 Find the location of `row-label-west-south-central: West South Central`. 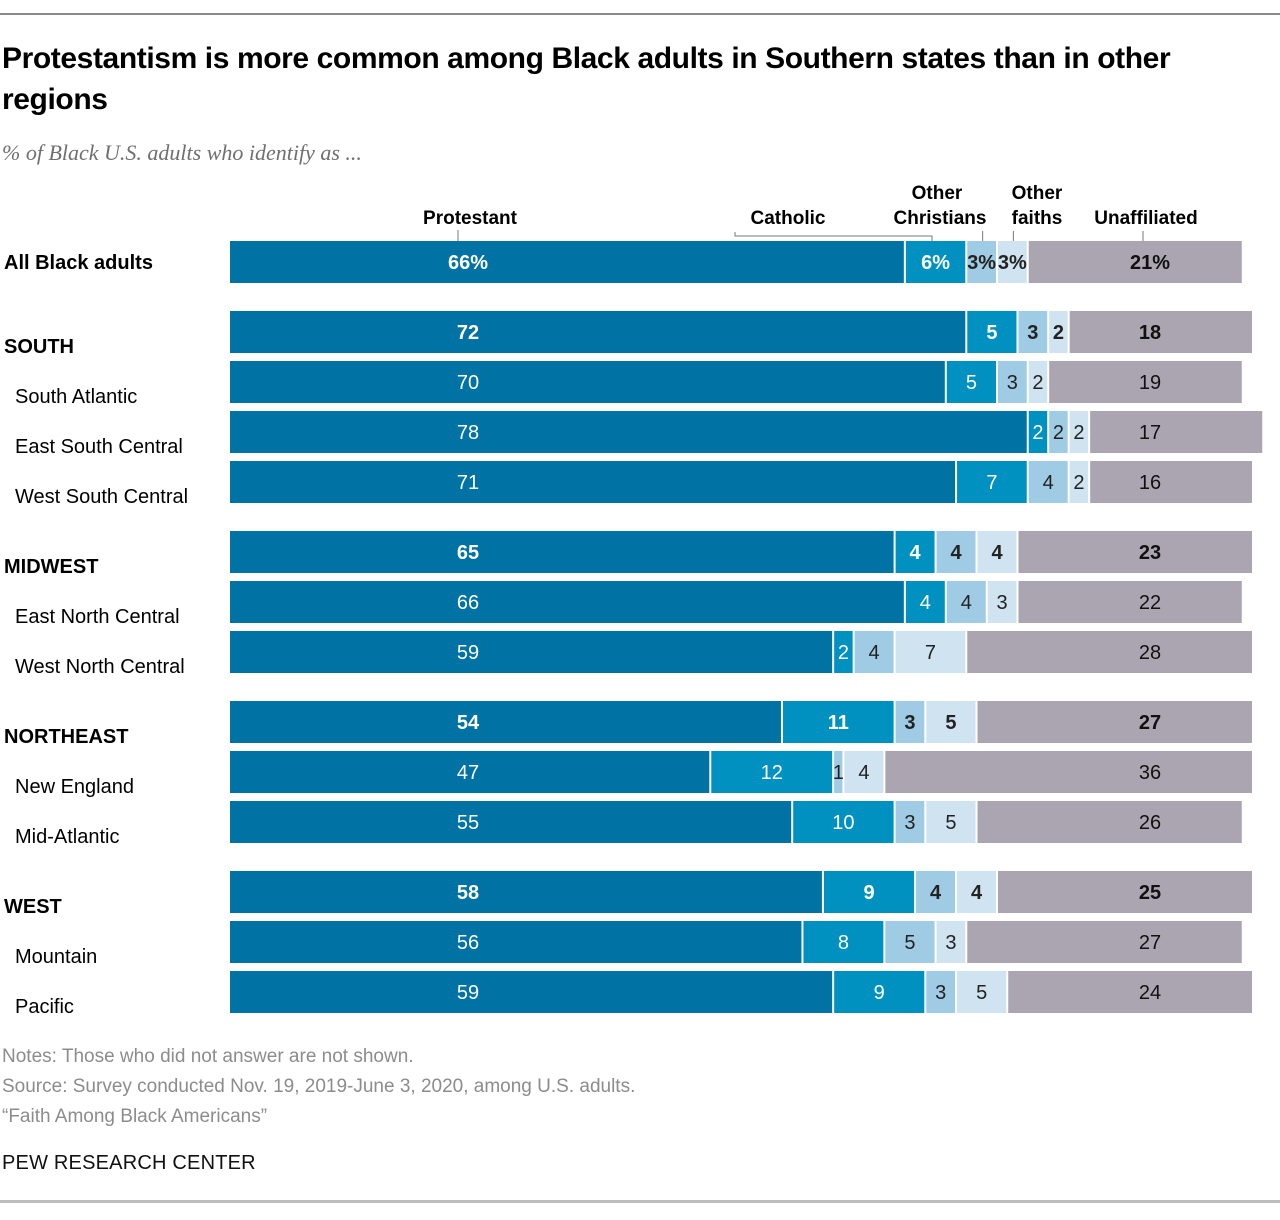

row-label-west-south-central: West South Central is located at coordinates (101, 497).